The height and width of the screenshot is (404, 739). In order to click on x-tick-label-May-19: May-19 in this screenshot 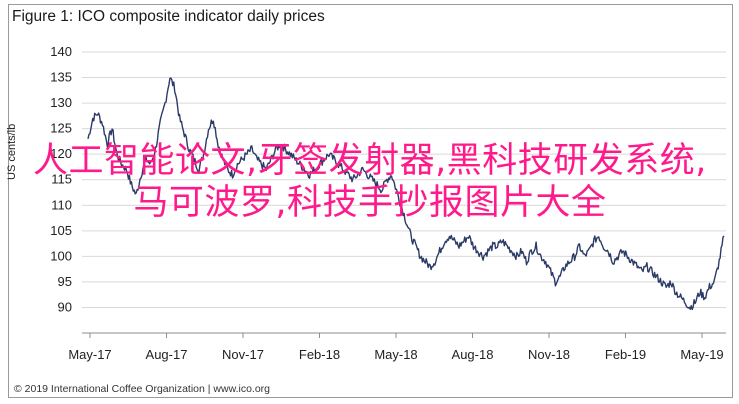, I will do `click(701, 354)`.